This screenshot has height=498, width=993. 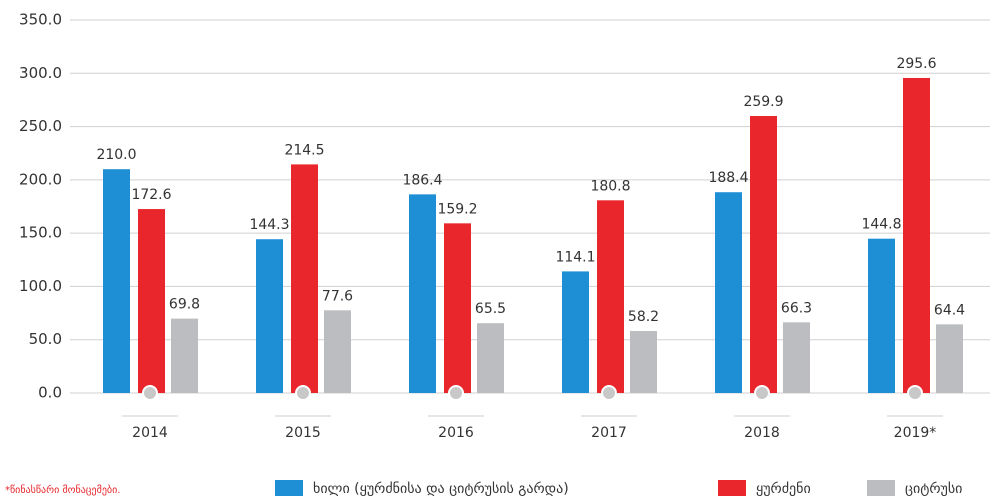 I want to click on value-label: 144.3, so click(x=269, y=225).